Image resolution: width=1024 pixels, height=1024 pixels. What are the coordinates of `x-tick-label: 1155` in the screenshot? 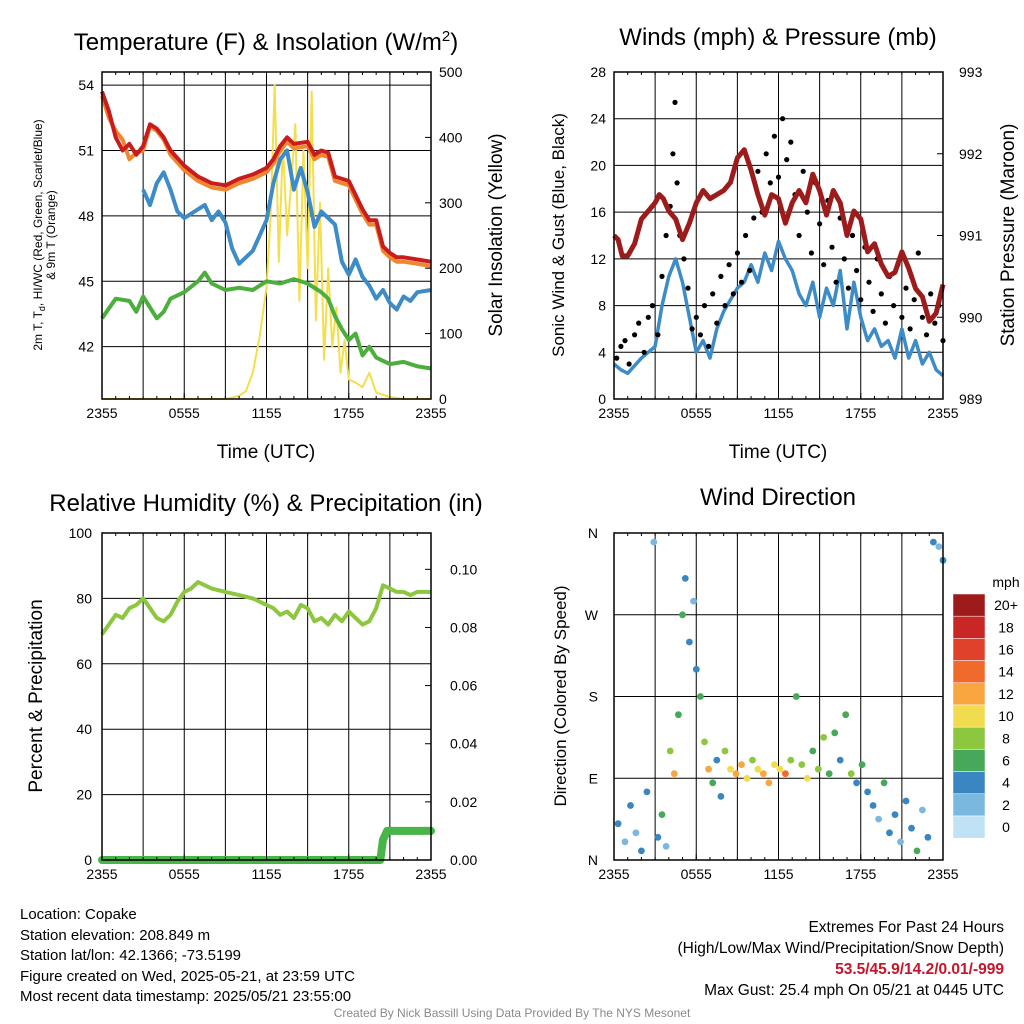 It's located at (266, 413).